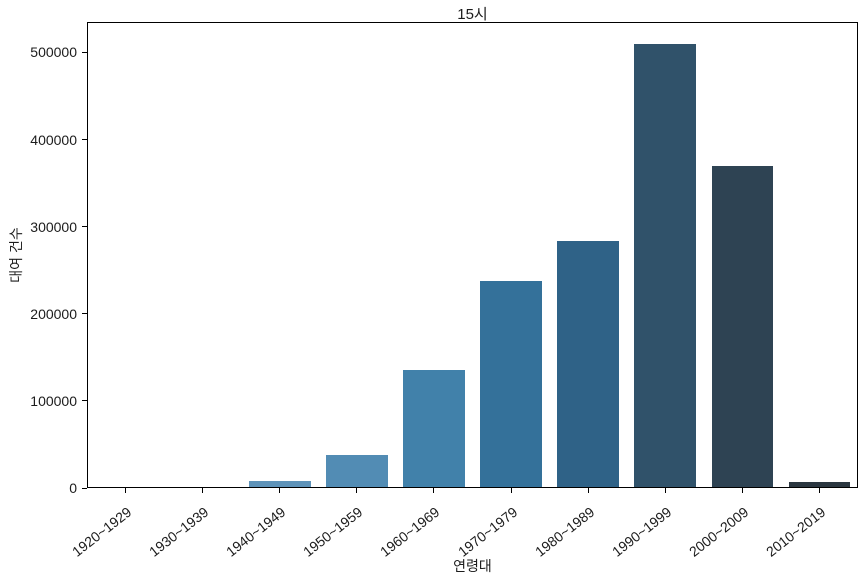 This screenshot has height=584, width=866. I want to click on x-tick-label: 1990~1999, so click(641, 531).